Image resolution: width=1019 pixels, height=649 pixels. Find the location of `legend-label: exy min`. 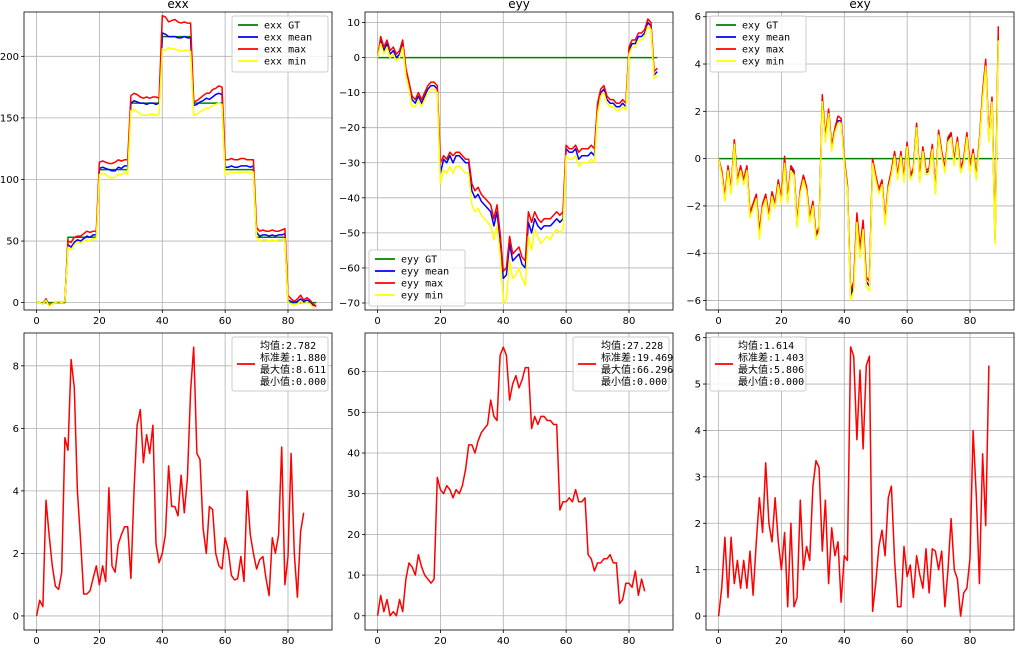

legend-label: exy min is located at coordinates (763, 62).